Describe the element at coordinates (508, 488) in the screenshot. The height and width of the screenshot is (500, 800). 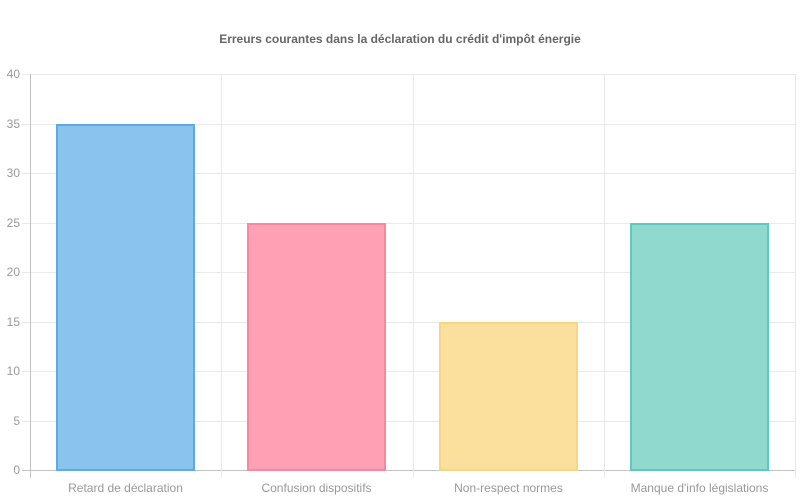
I see `x-tick-label: Non-respect normes` at that location.